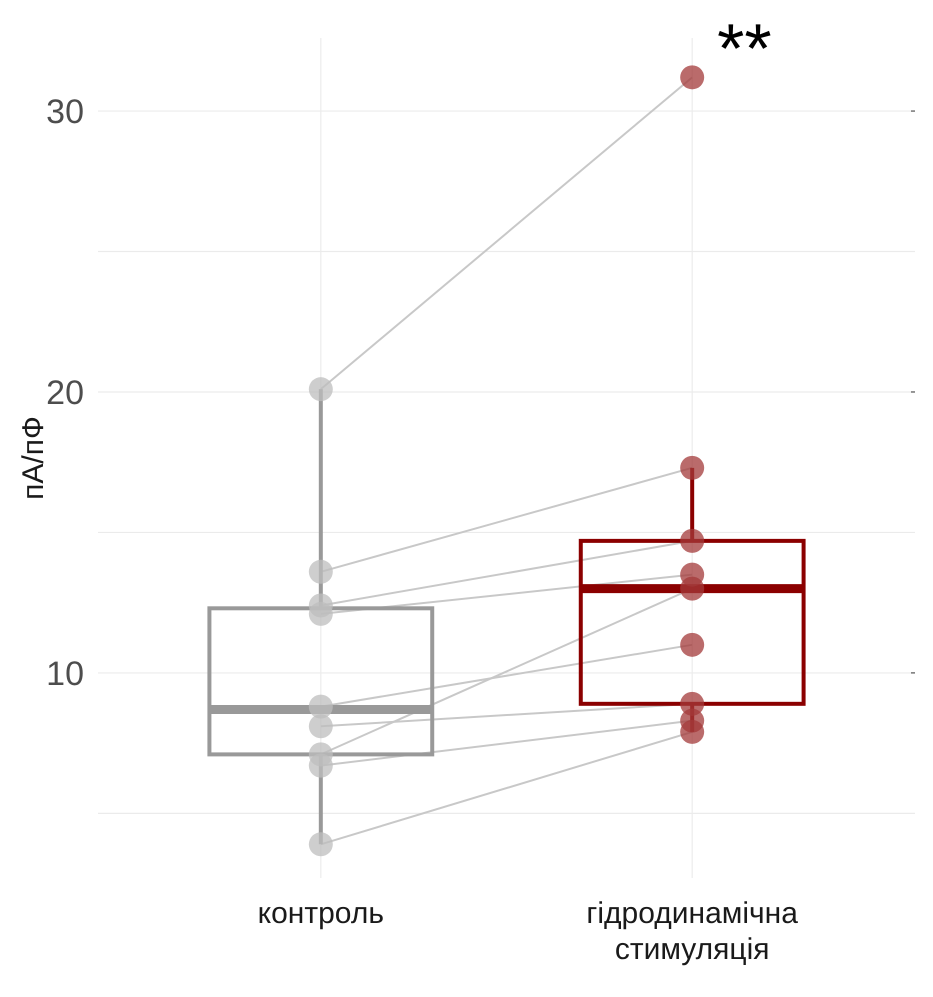  I want to click on annotation: **, so click(744, 48).